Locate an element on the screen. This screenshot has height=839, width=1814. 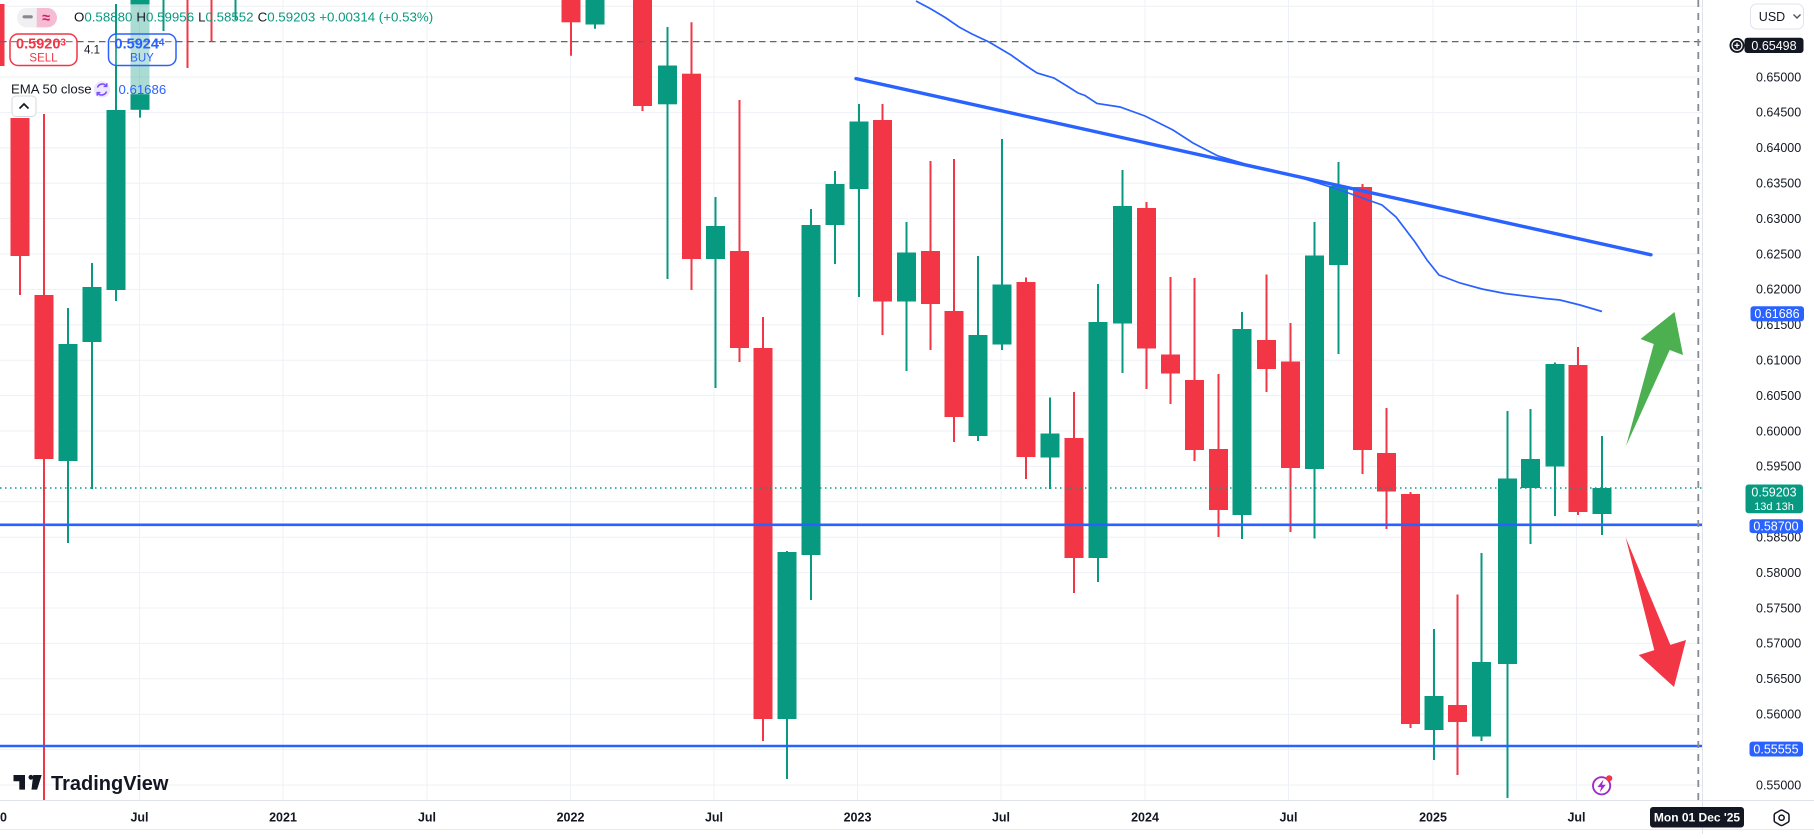
svg-text: 0.62500 is located at coordinates (1778, 254).